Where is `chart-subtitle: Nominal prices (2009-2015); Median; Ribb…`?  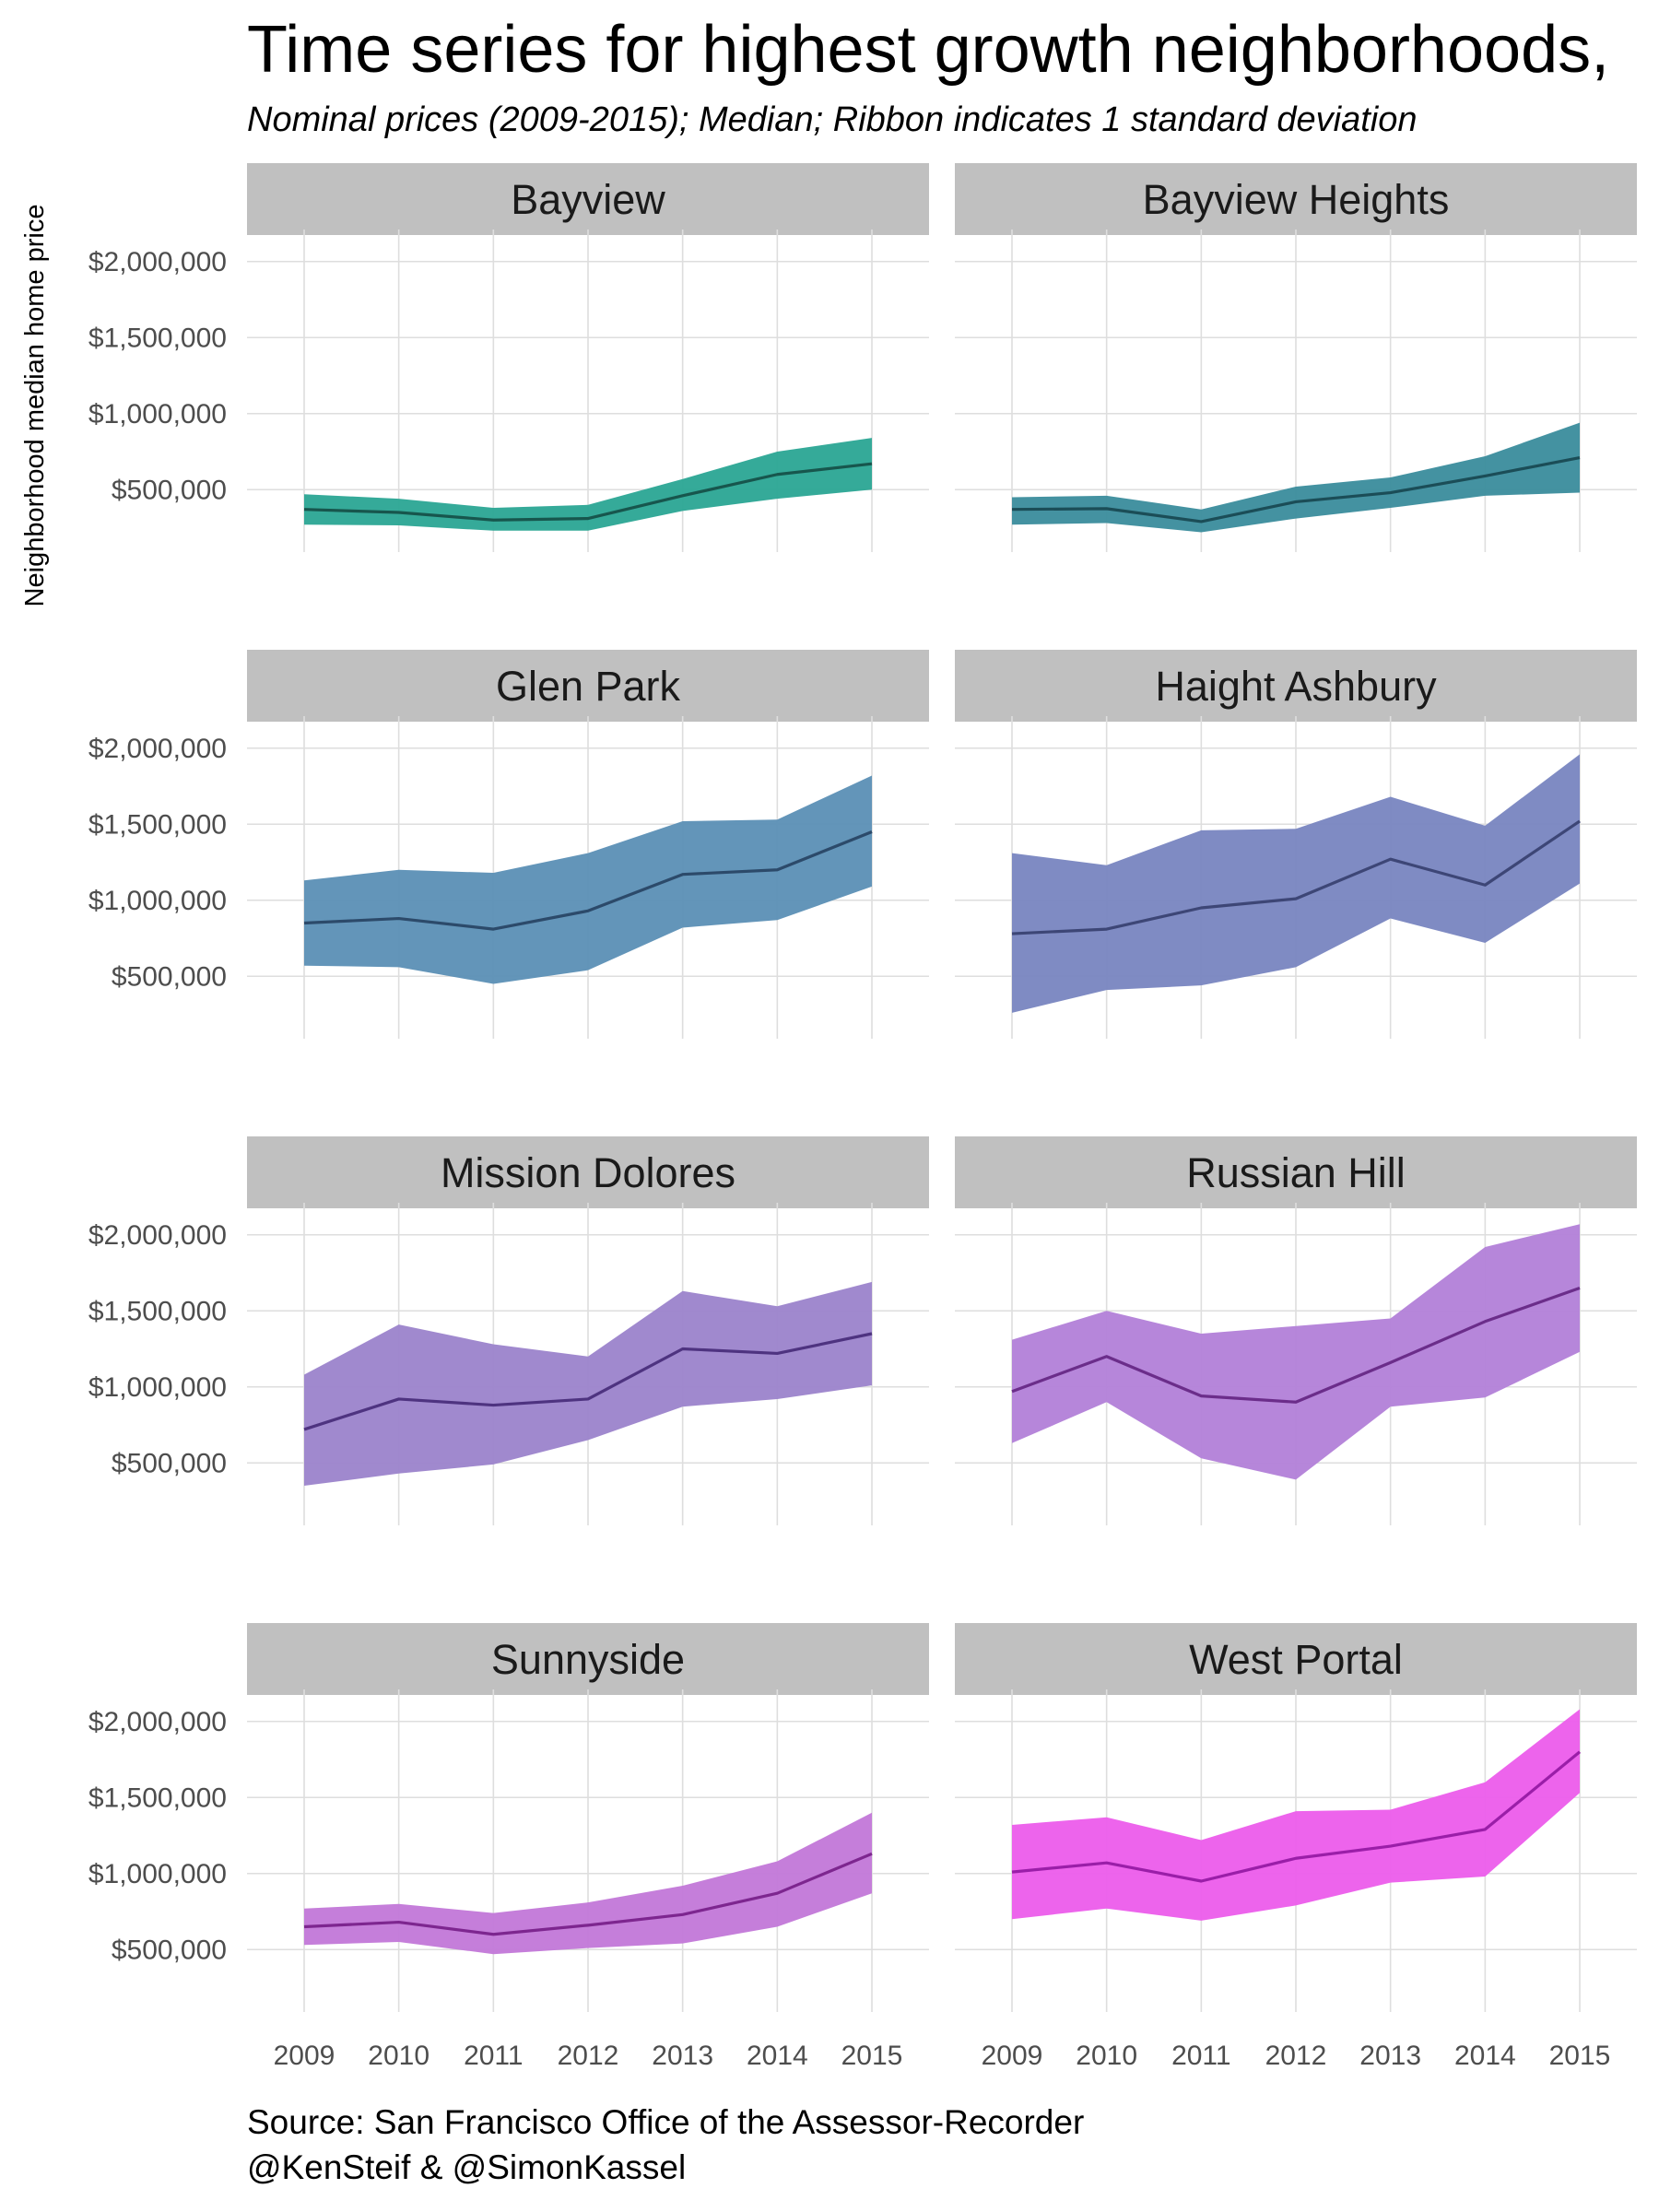
chart-subtitle: Nominal prices (2009-2015); Median; Ribb… is located at coordinates (832, 119).